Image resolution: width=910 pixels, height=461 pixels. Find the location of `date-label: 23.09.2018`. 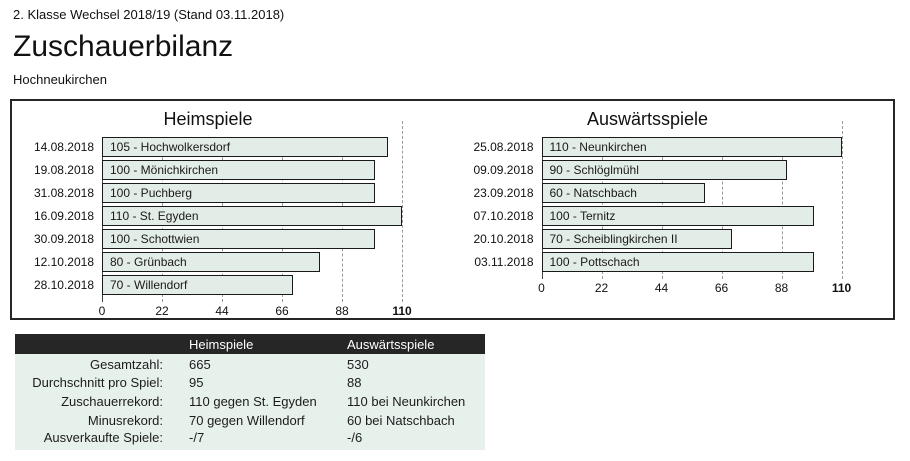

date-label: 23.09.2018 is located at coordinates (503, 193).